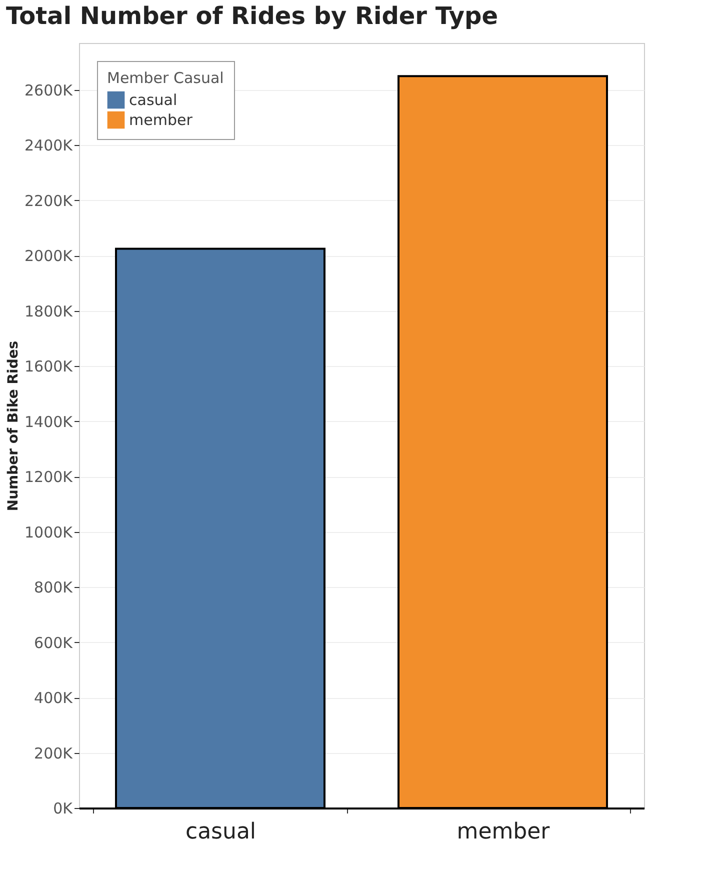  I want to click on y-tick-label: 2000K, so click(49, 256).